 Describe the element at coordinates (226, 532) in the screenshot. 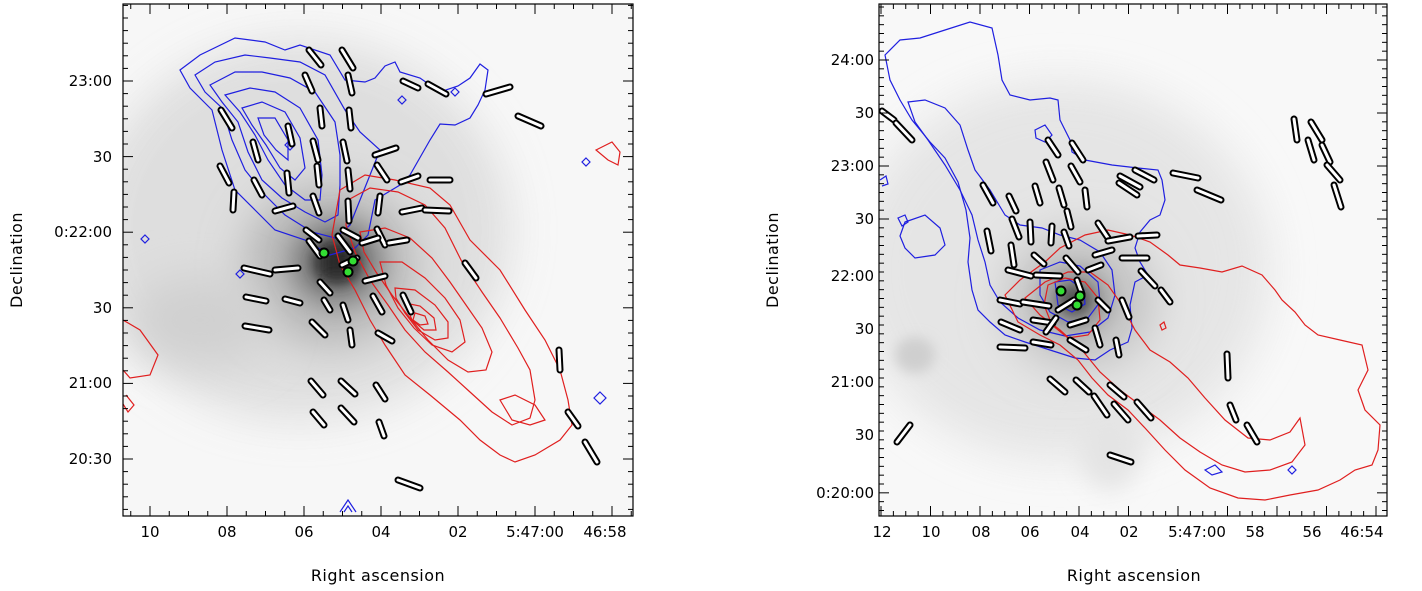

I see `x-tick-label: 08` at that location.